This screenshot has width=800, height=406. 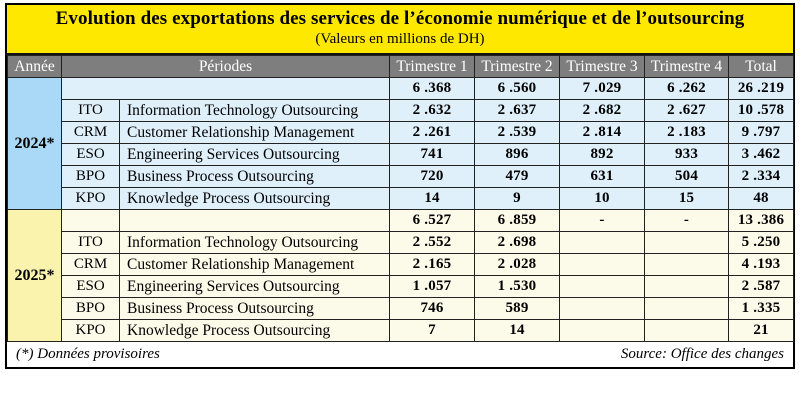 I want to click on value-q1: 2 .261, so click(x=432, y=133).